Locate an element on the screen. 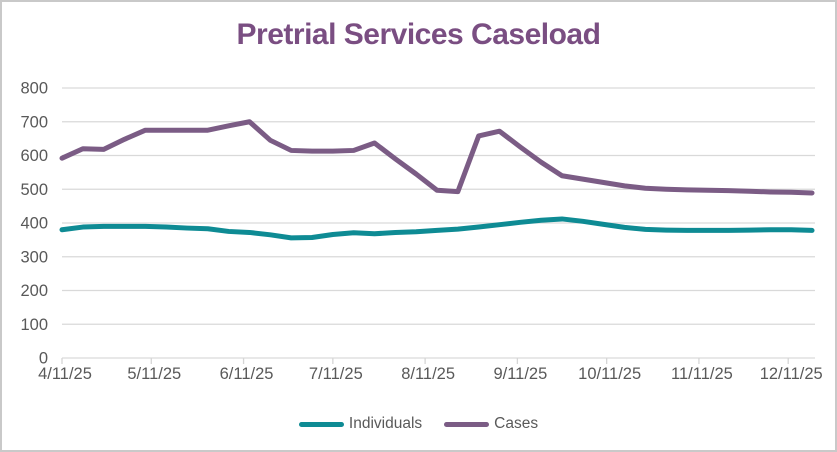  y-axis-label: 300 is located at coordinates (34, 257).